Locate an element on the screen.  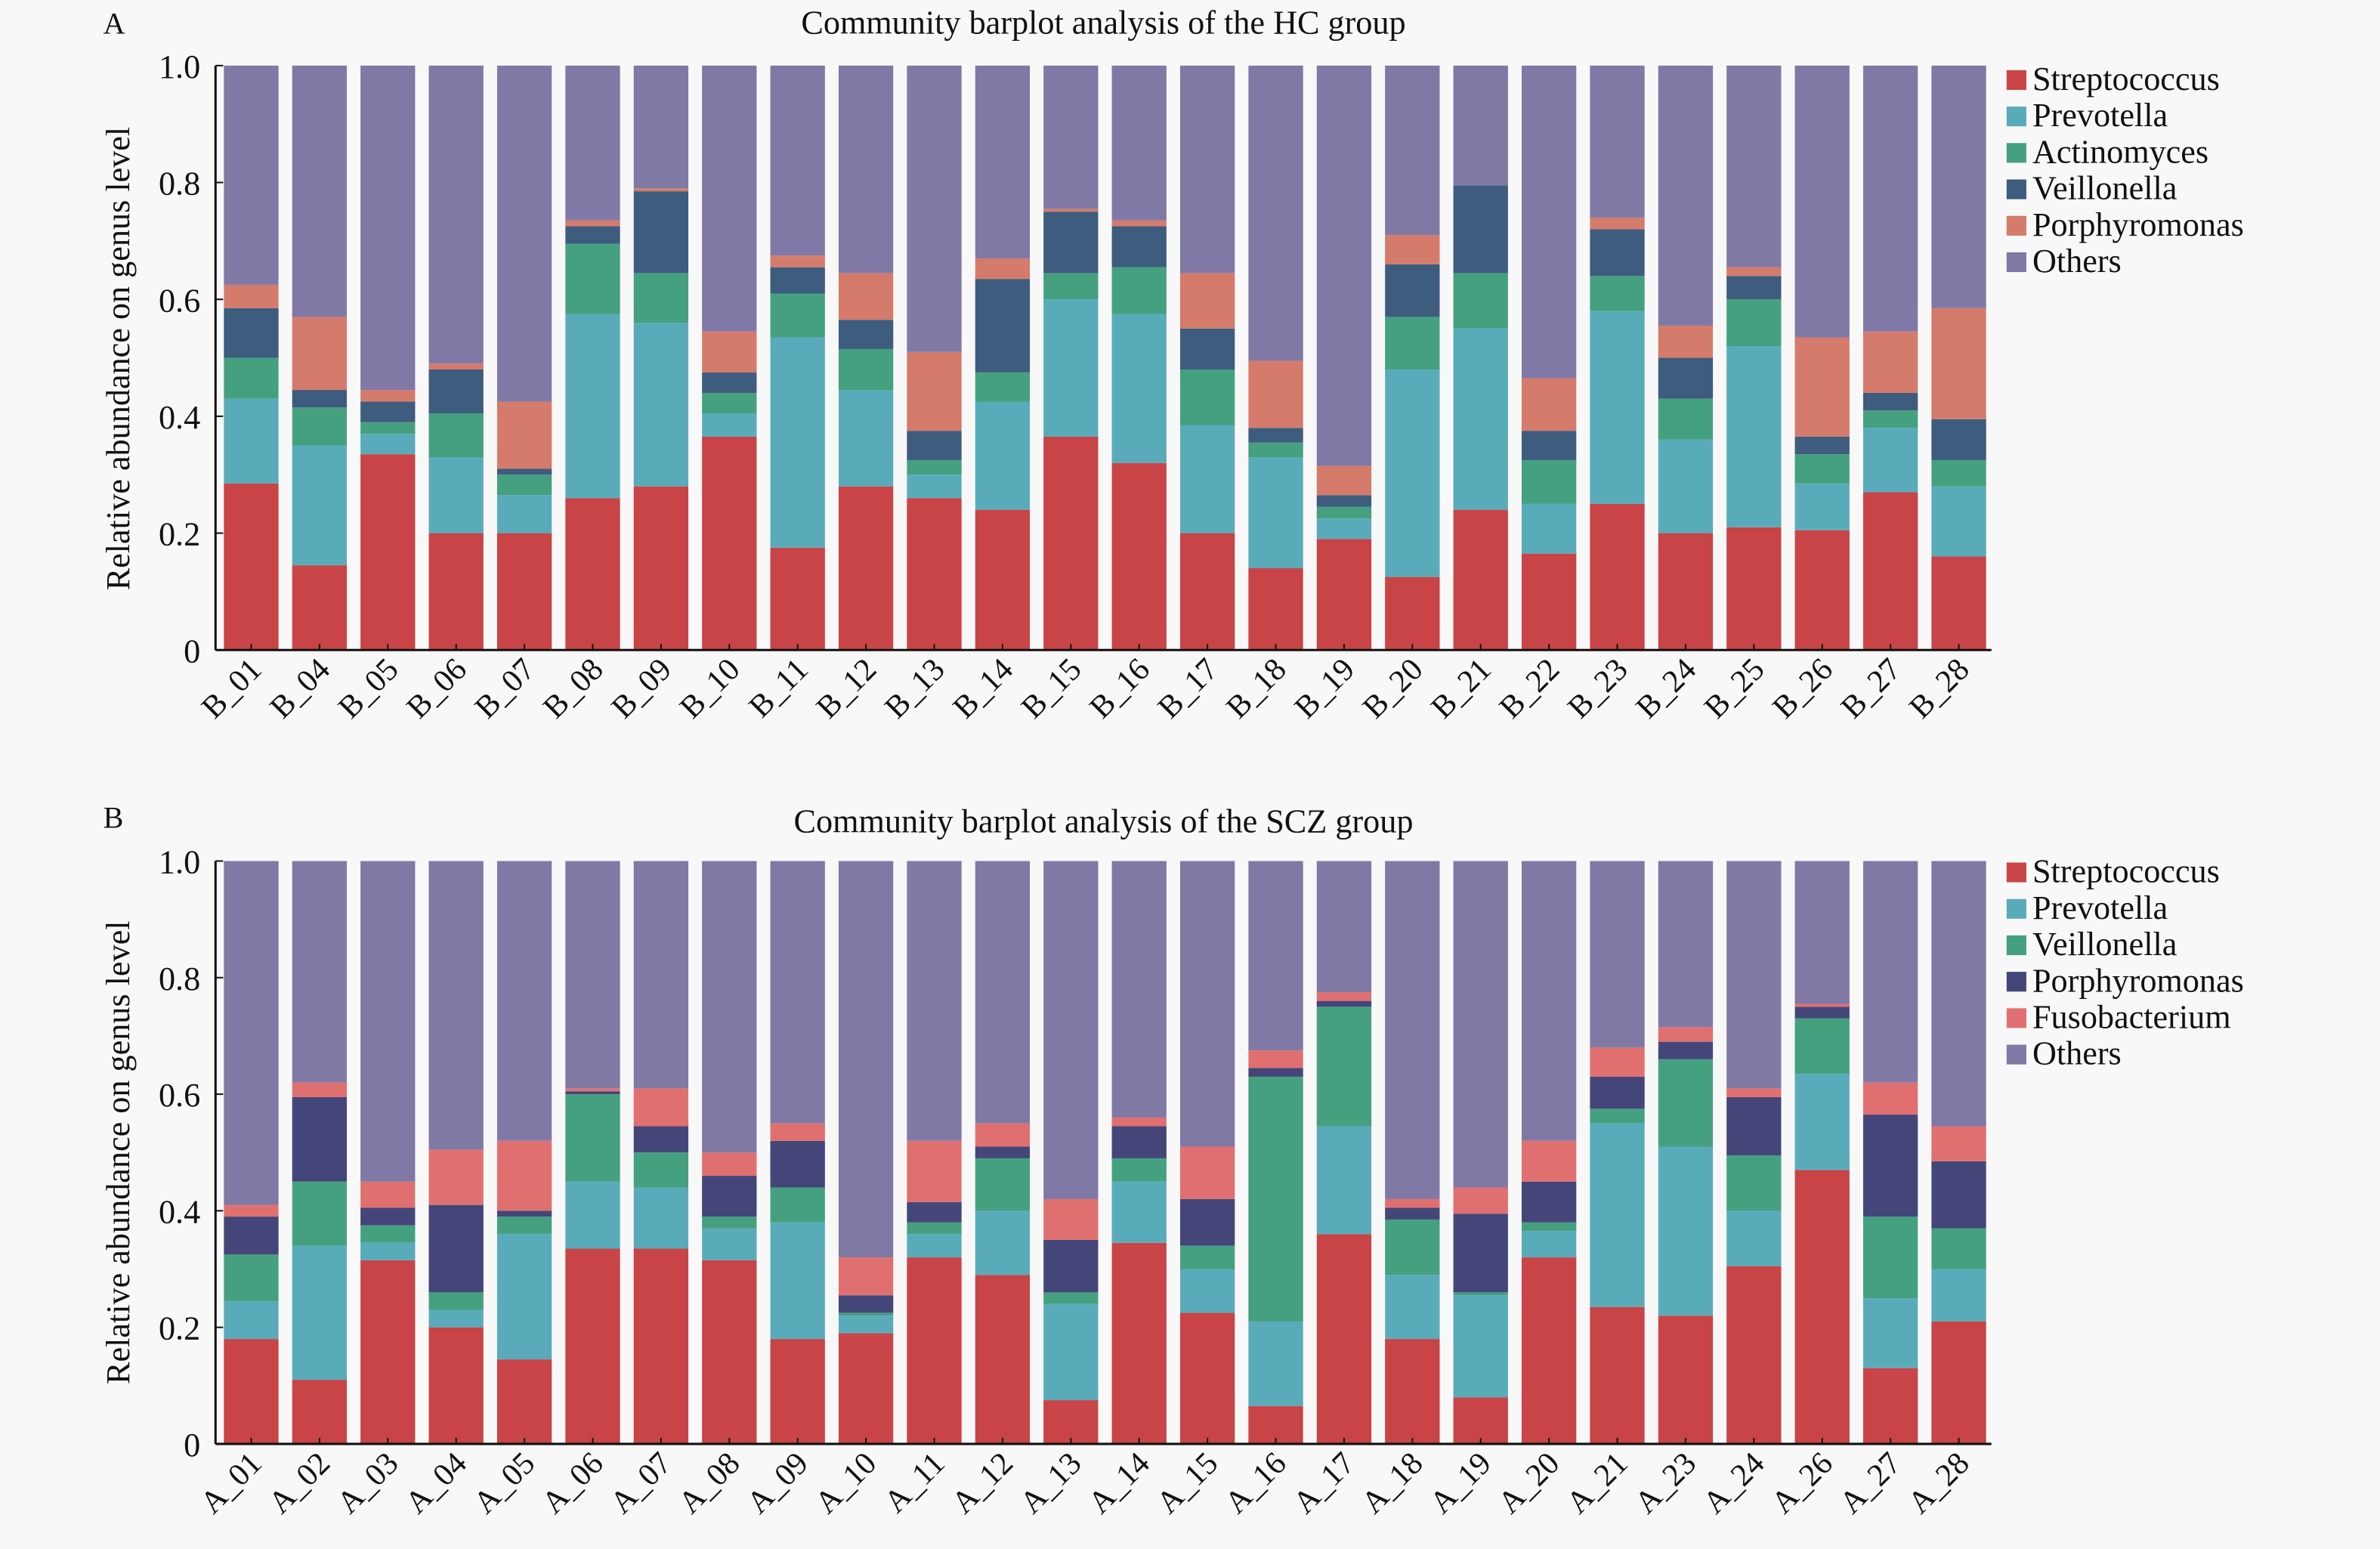
x-tick-label: A_28 is located at coordinates (1939, 1483).